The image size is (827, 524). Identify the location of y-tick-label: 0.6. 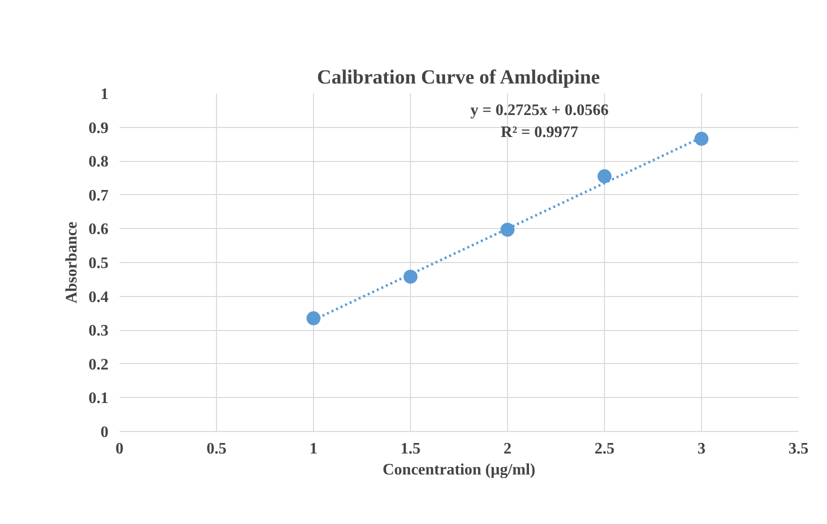
(98, 229).